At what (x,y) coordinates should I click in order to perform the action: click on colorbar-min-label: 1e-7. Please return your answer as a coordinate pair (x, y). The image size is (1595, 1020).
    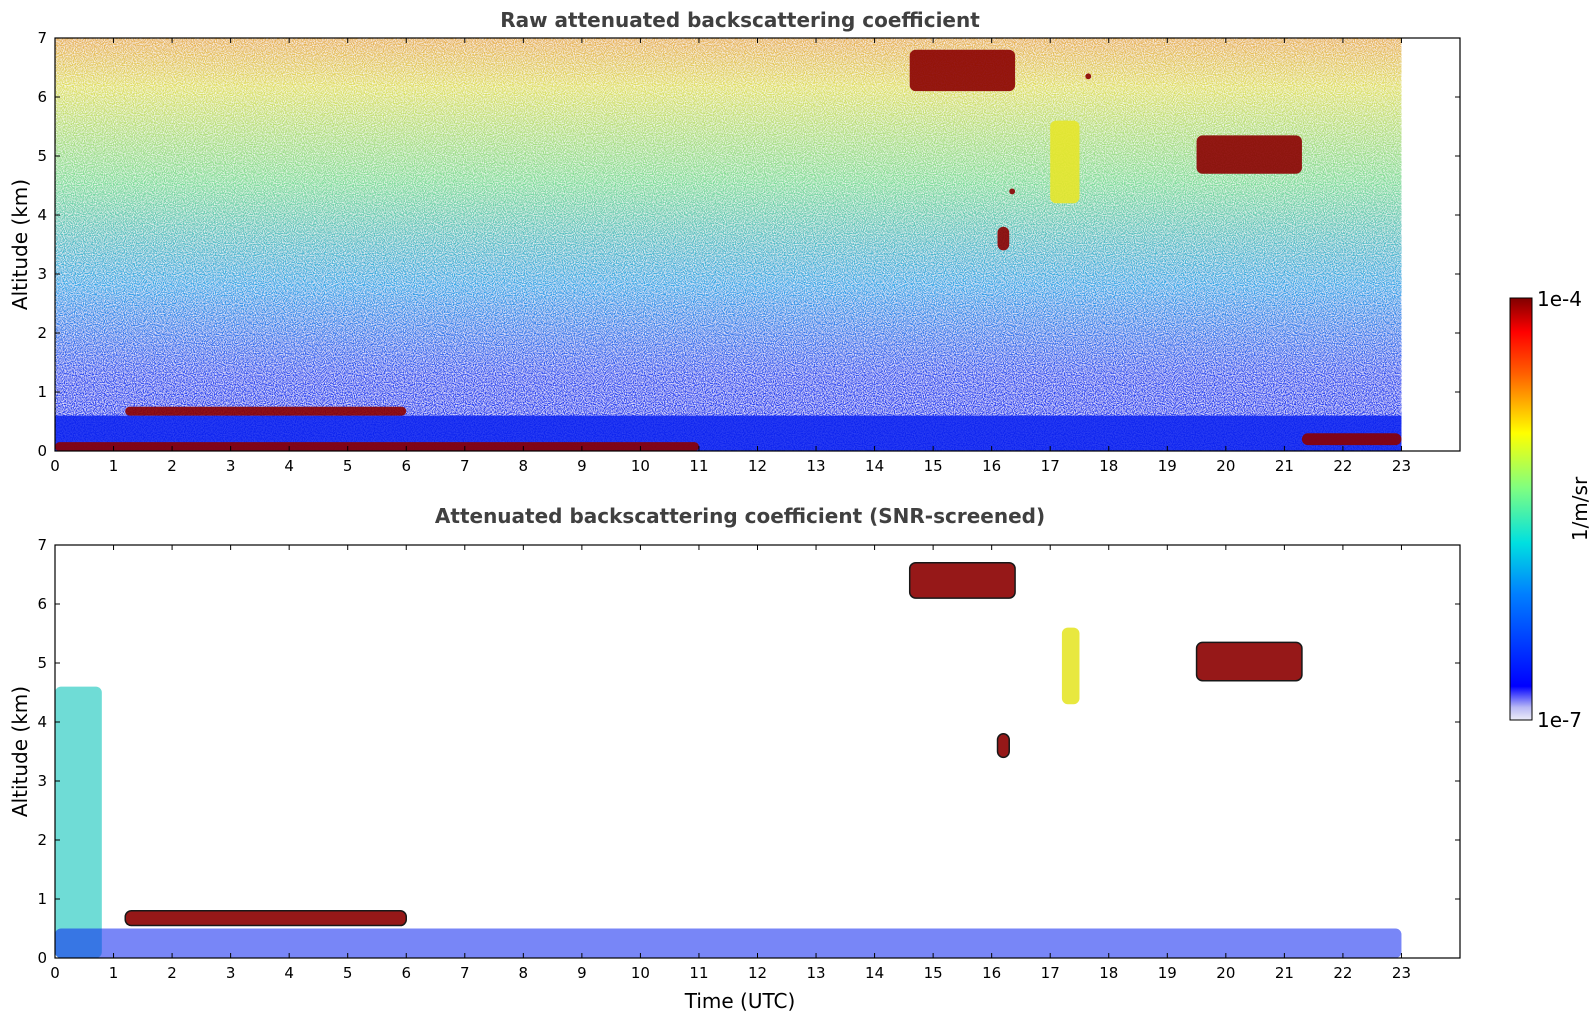
    Looking at the image, I should click on (1559, 720).